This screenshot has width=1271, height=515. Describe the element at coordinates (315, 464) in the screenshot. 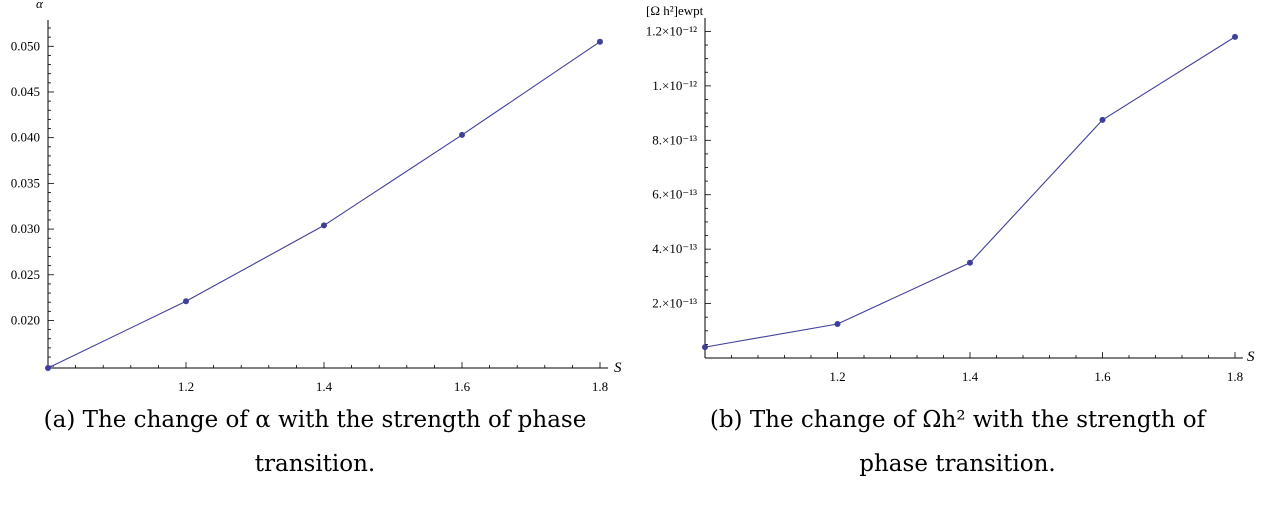

I see `caption-a-line2: transition.` at that location.